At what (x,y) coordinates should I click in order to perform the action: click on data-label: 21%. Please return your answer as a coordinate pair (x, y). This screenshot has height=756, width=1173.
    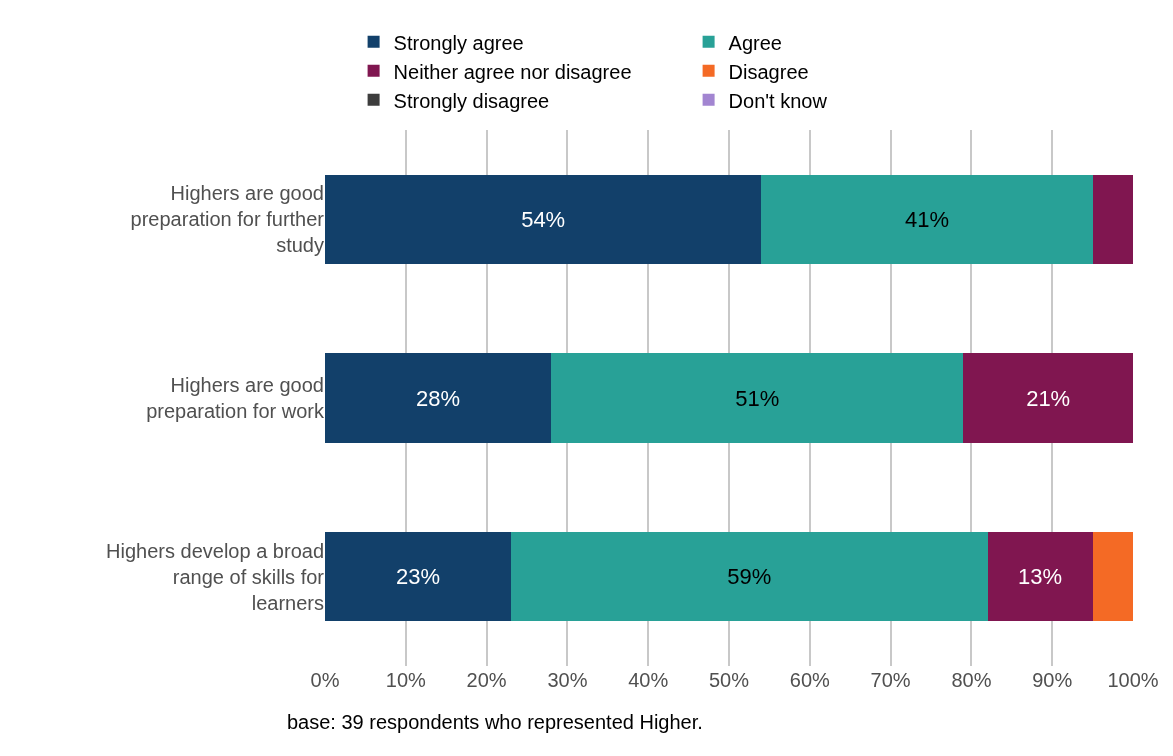
    Looking at the image, I should click on (1048, 398).